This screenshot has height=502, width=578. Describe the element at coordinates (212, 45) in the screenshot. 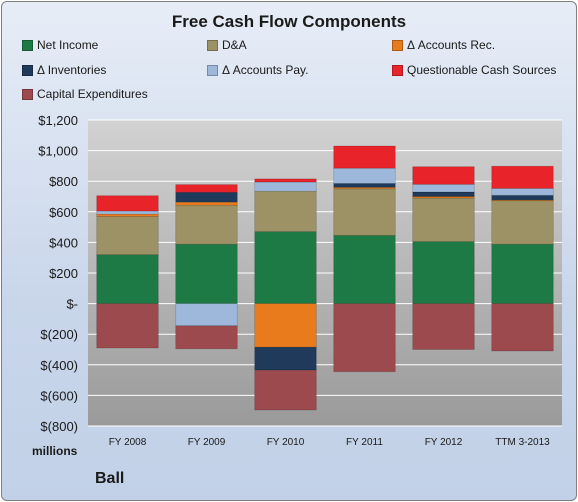

I see `legend-swatch-da` at that location.